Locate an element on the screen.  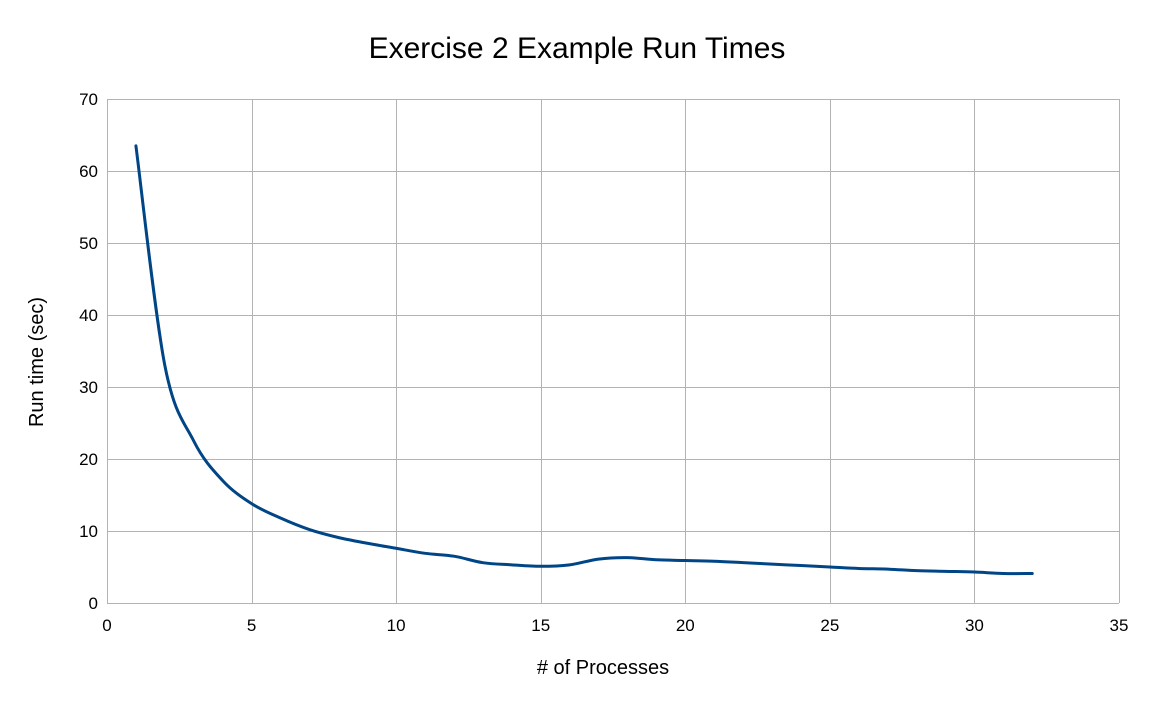
y-tick-label: 70 is located at coordinates (88, 99).